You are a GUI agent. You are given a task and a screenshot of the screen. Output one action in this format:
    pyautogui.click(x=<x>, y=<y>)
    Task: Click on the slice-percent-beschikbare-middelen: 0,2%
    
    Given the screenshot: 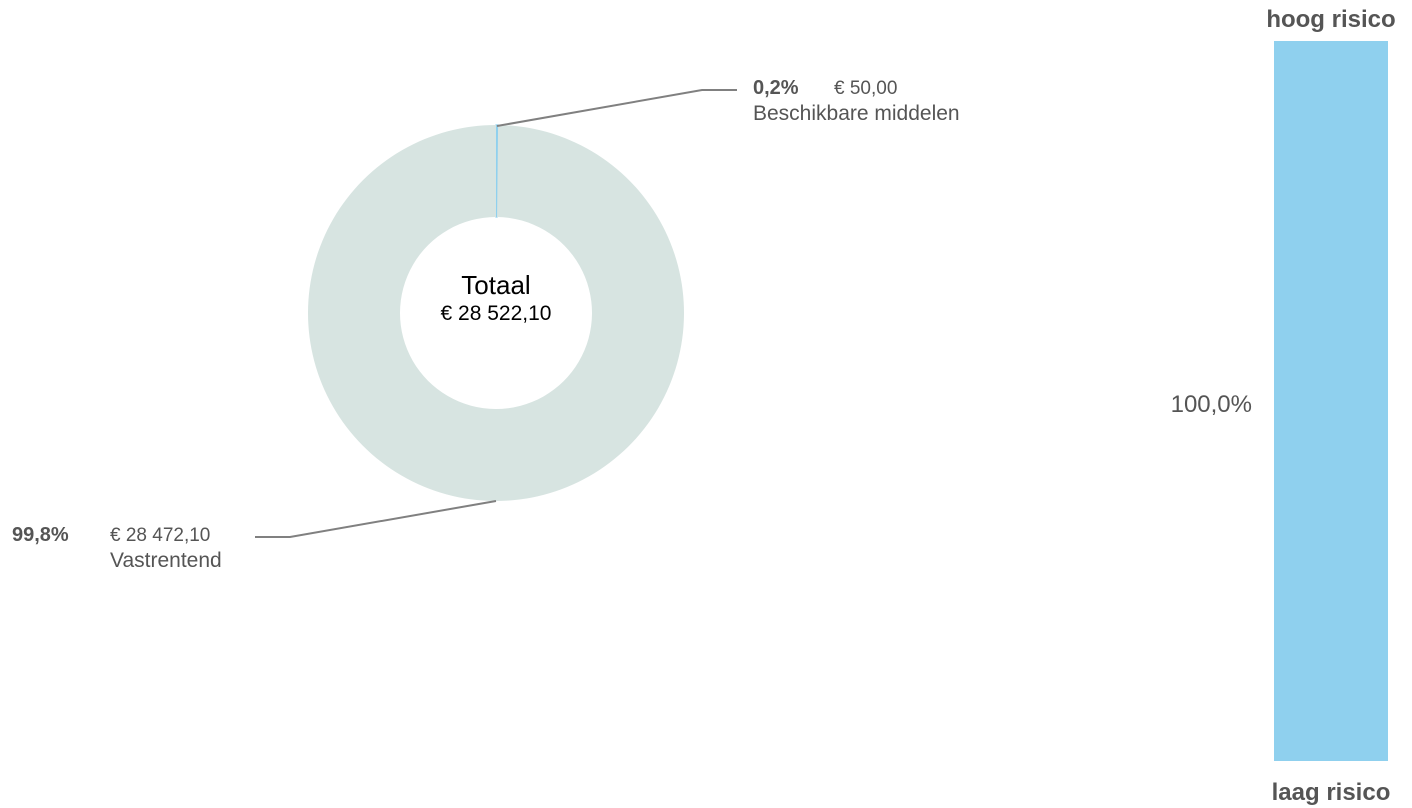 What is the action you would take?
    pyautogui.click(x=776, y=88)
    